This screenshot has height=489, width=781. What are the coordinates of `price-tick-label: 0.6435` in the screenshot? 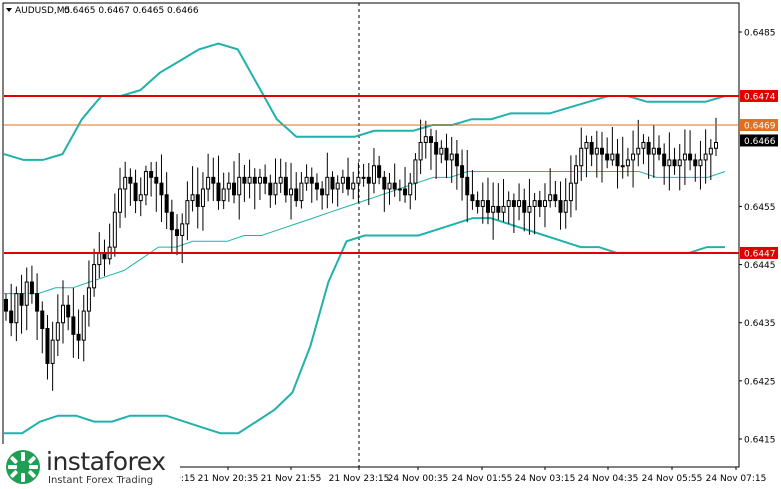 It's located at (760, 324).